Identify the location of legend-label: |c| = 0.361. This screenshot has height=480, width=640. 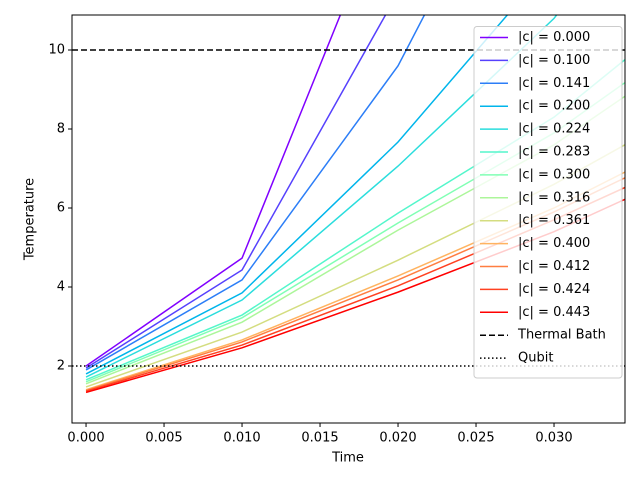
(554, 220).